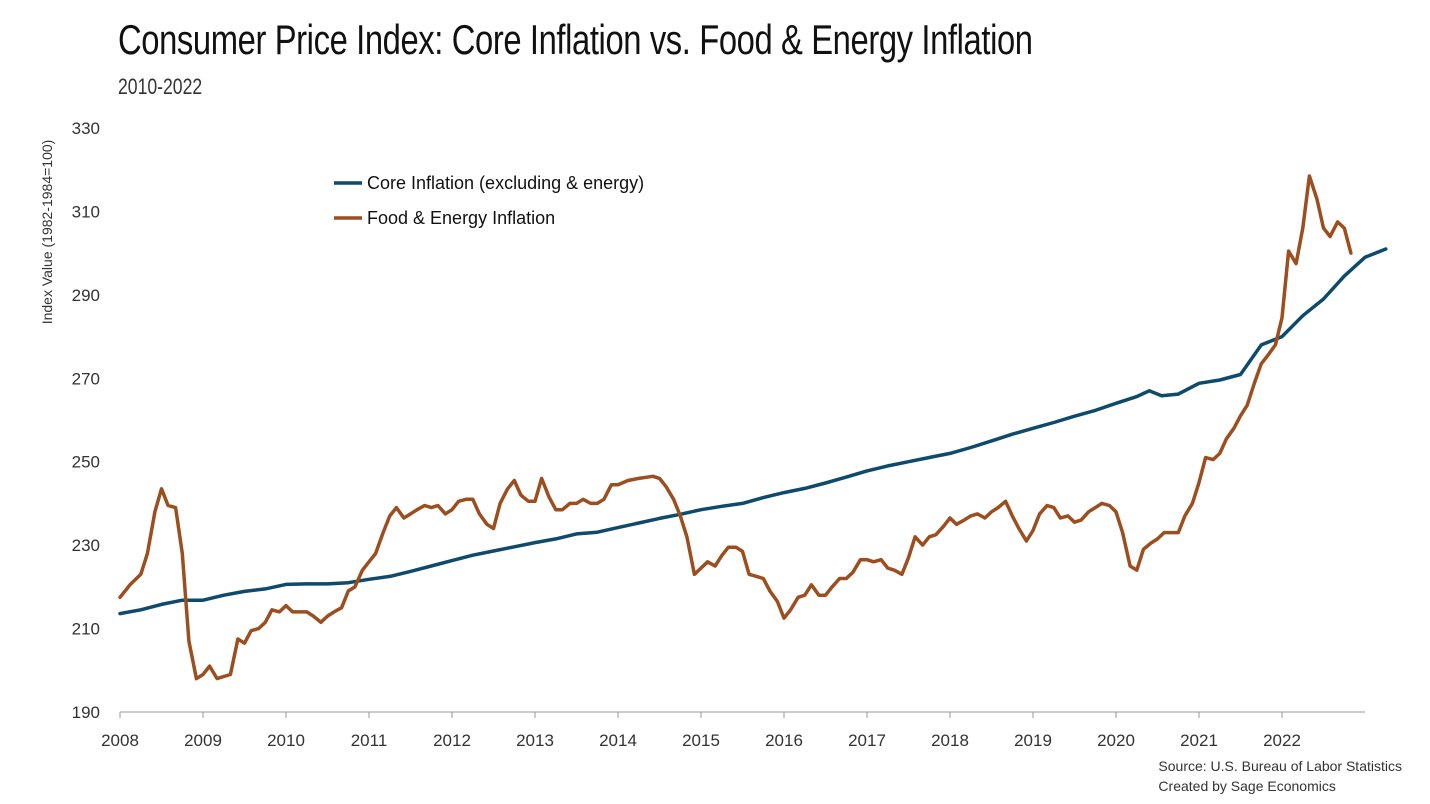 The height and width of the screenshot is (804, 1430). What do you see at coordinates (203, 740) in the screenshot?
I see `x-tick-label: 2009` at bounding box center [203, 740].